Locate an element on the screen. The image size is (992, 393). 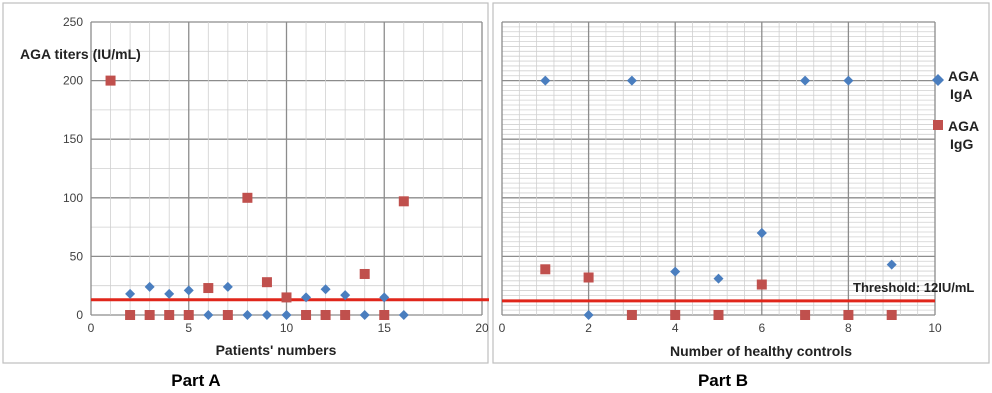
legend-iga-line2: IgA is located at coordinates (961, 94).